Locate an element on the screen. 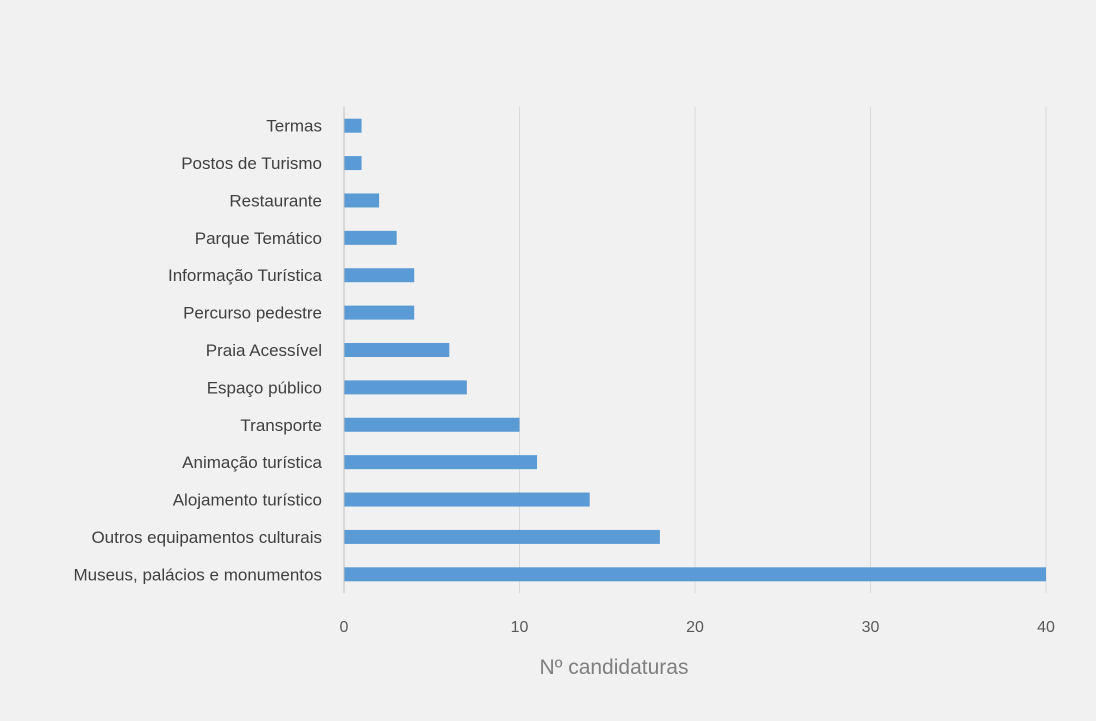 The height and width of the screenshot is (721, 1096). category-label: Animação turística is located at coordinates (252, 462).